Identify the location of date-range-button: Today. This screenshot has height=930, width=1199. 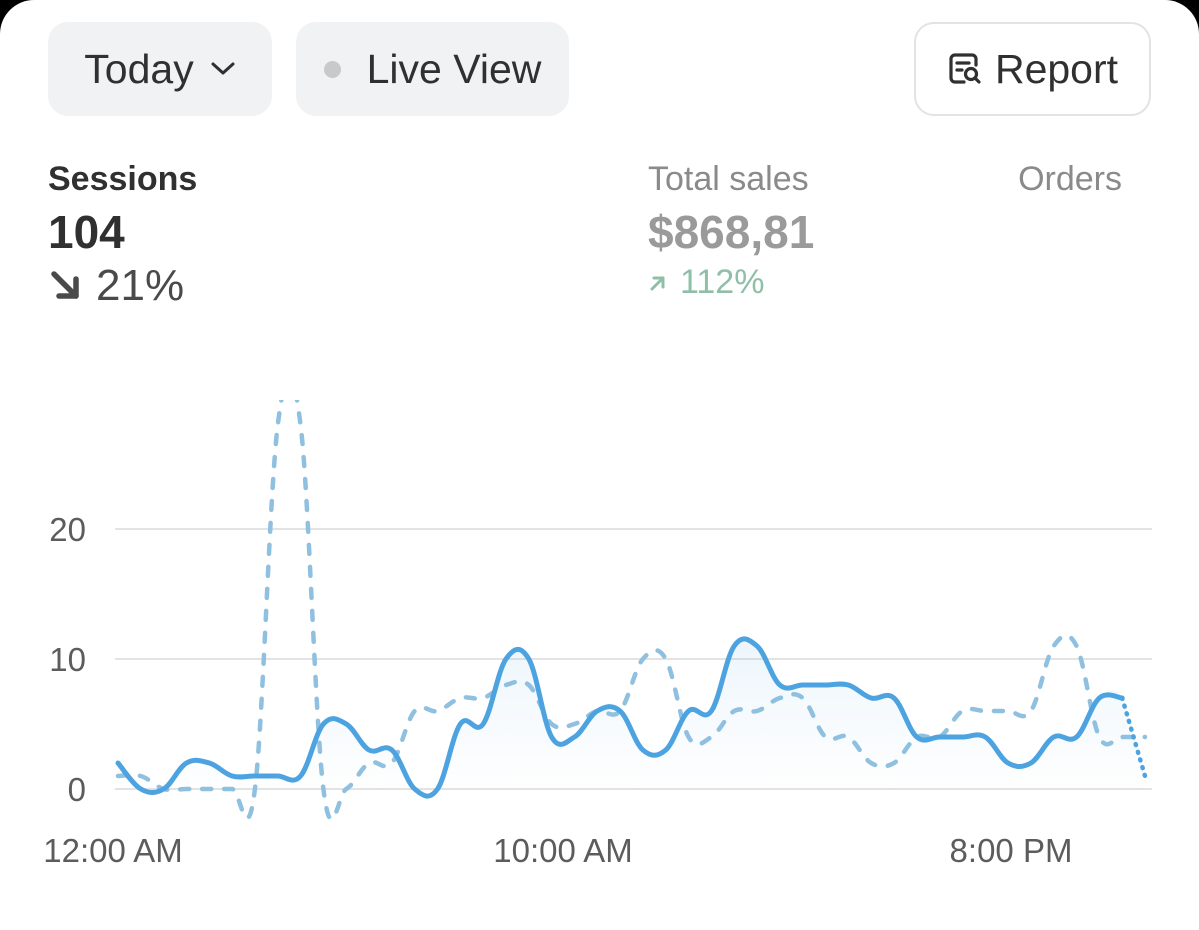
(160, 69).